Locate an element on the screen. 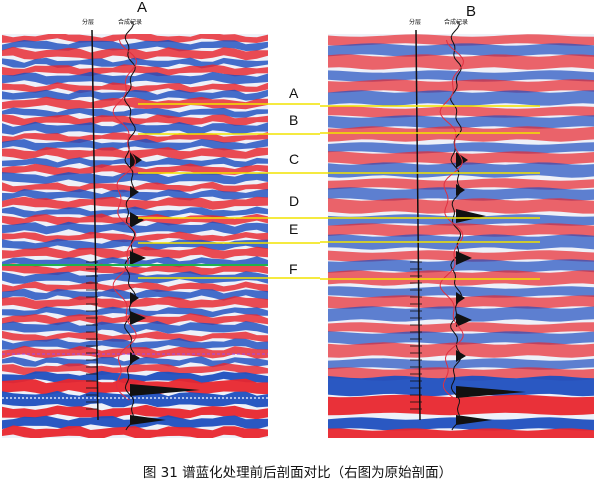 This screenshot has height=487, width=595. horizon-label-c: C is located at coordinates (294, 159).